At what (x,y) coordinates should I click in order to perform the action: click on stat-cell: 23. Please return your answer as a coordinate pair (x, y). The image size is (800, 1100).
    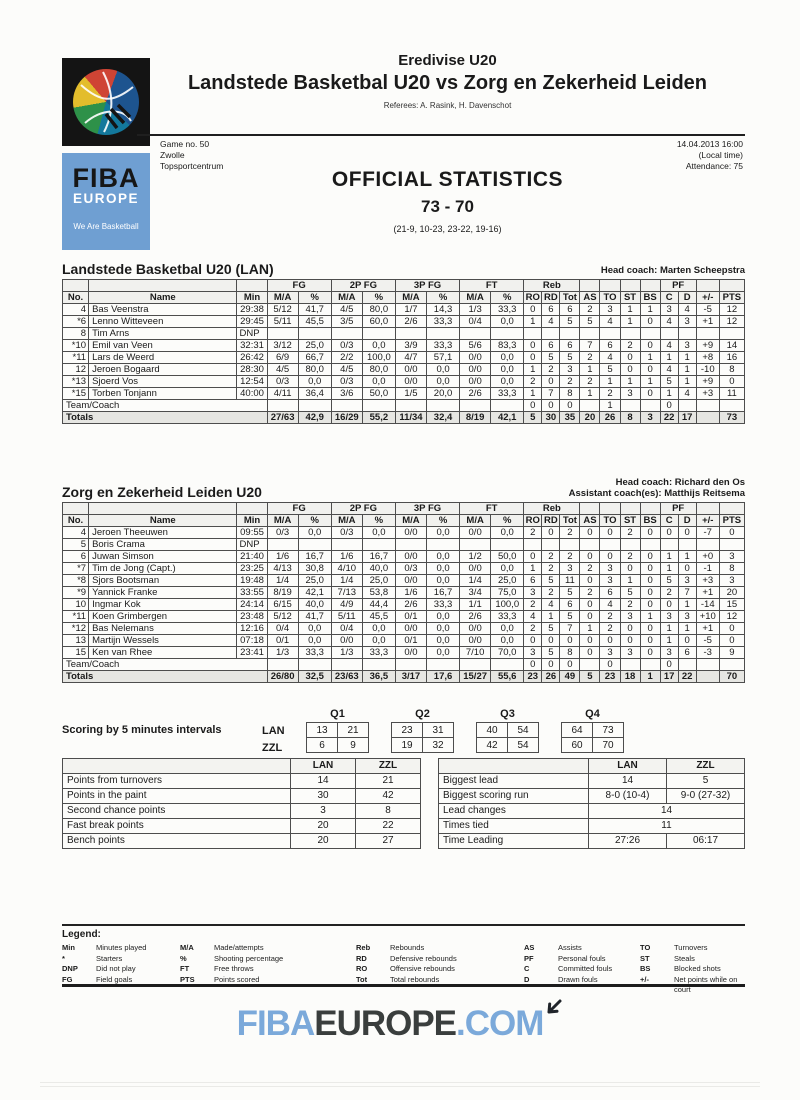
    Looking at the image, I should click on (533, 676).